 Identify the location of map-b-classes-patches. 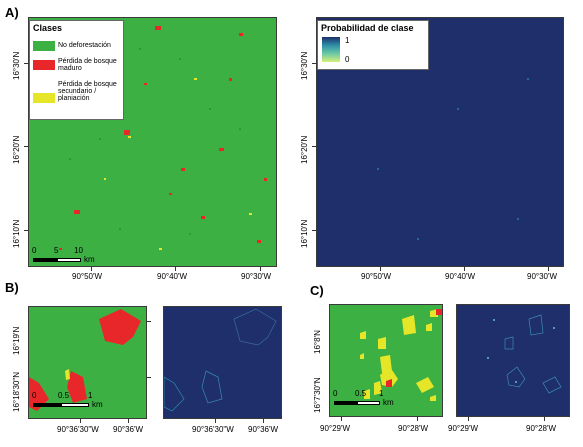
(85, 360).